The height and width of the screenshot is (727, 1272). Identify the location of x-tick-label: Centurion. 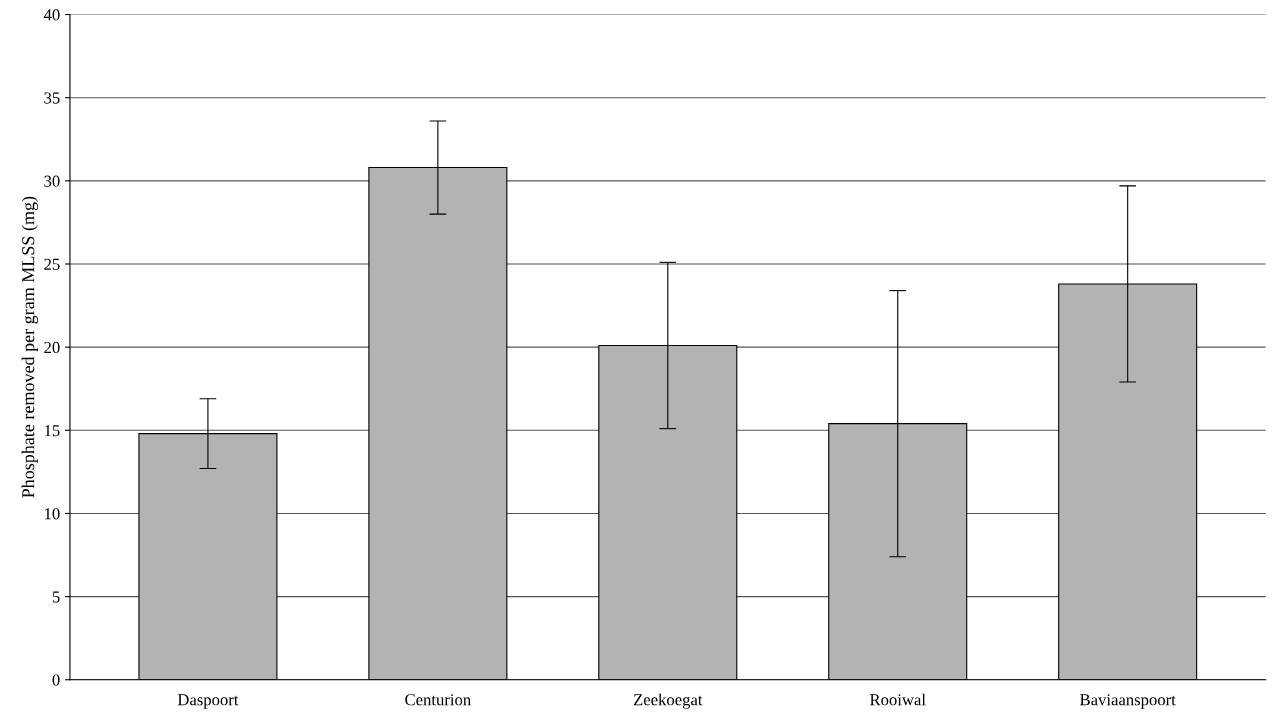
(438, 700).